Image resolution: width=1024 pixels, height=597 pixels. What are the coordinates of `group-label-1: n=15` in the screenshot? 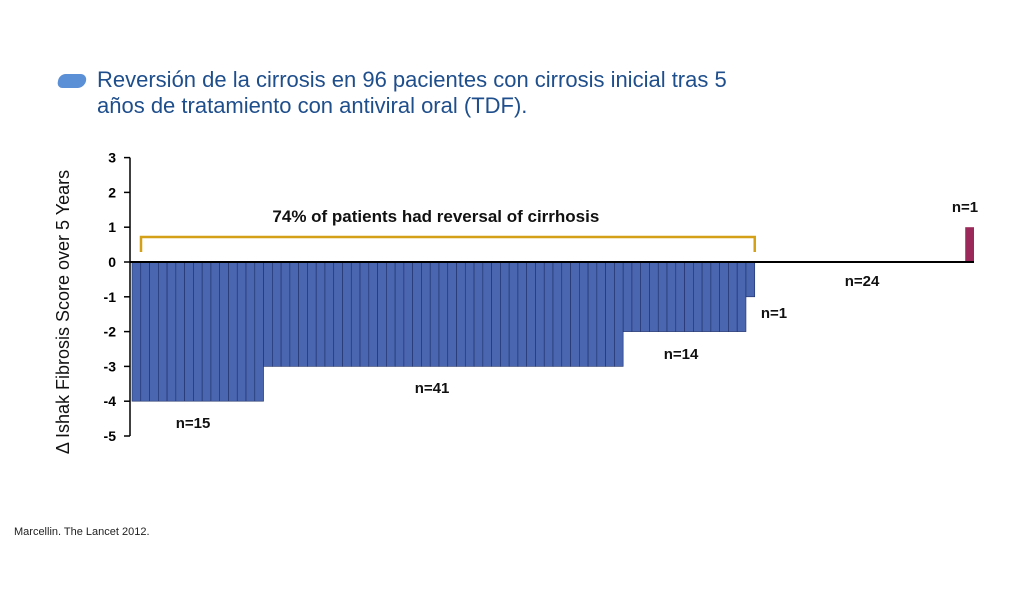 It's located at (193, 423).